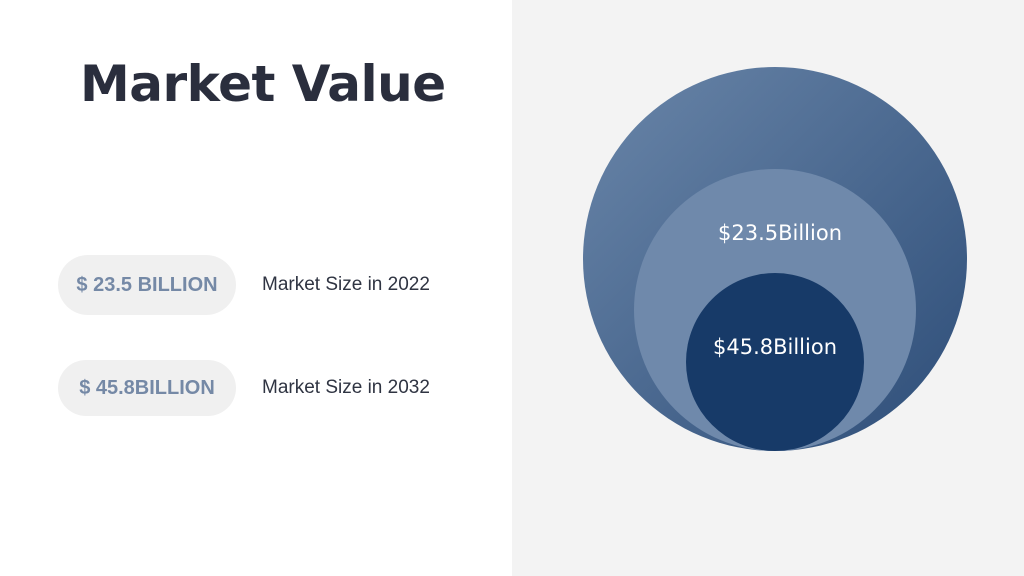  I want to click on stat-caption: Market Size in 2032, so click(346, 387).